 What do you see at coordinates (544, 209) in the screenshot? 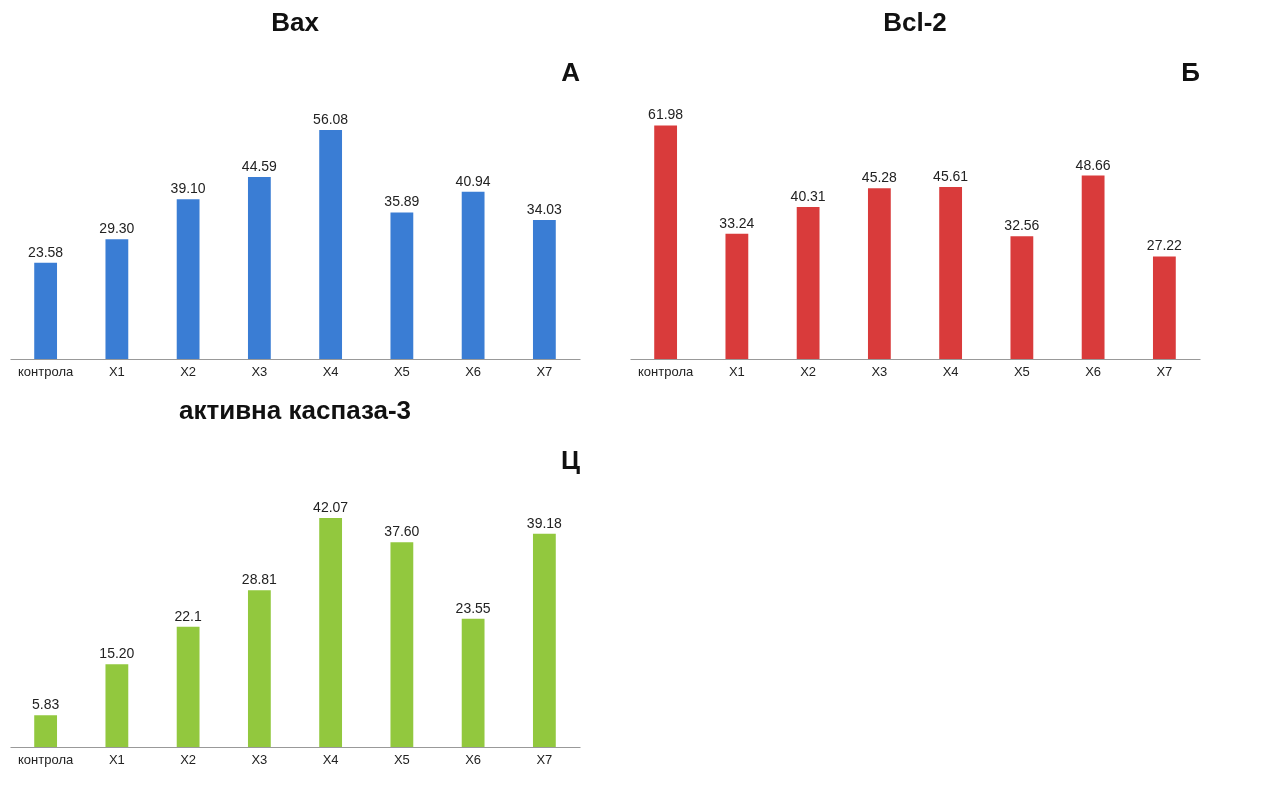
I see `data-label: 34.03` at bounding box center [544, 209].